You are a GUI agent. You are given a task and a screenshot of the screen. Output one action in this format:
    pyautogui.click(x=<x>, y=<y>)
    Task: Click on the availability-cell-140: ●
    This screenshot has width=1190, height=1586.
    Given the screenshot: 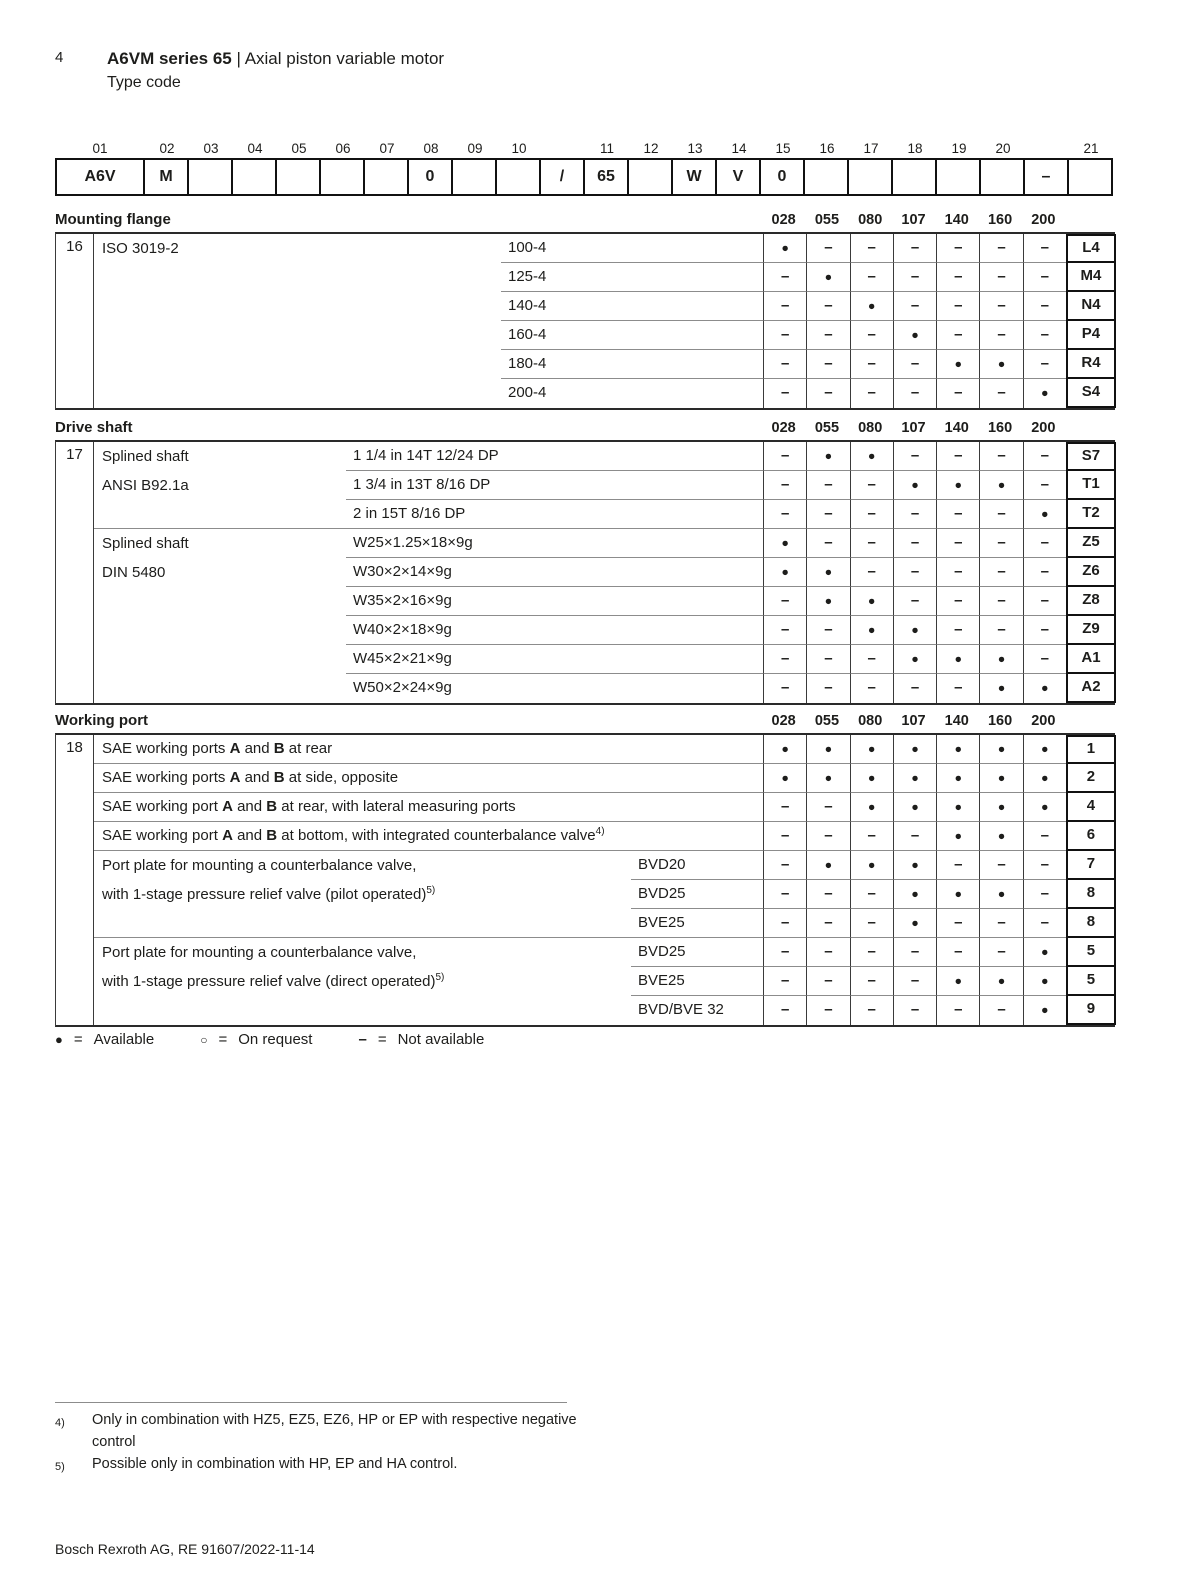 What is the action you would take?
    pyautogui.click(x=958, y=485)
    